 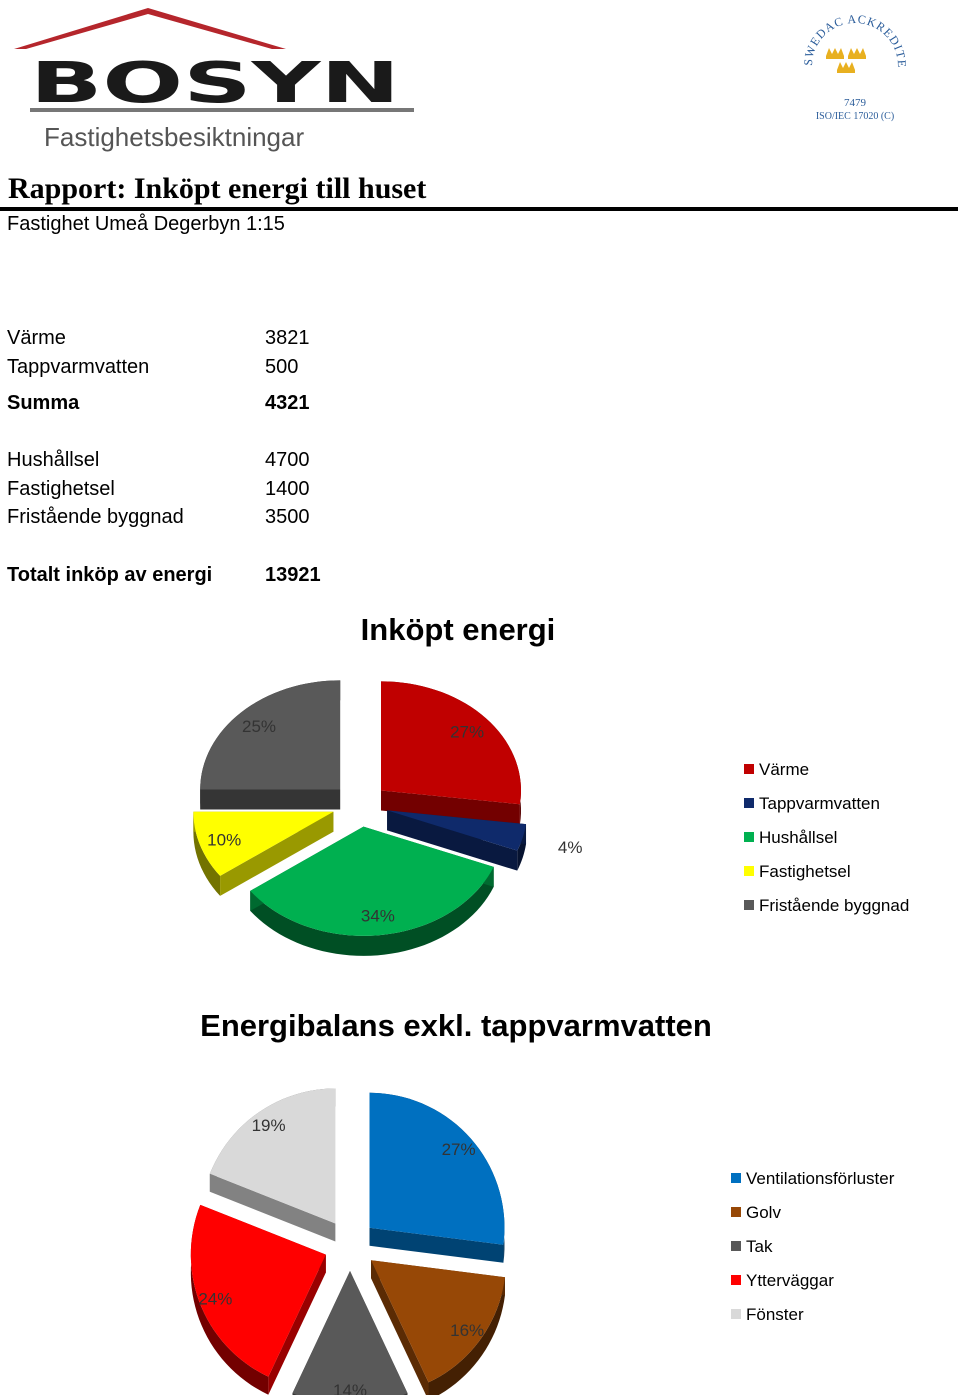 I want to click on legend-swatch-tappvarmvatten, so click(x=749, y=803).